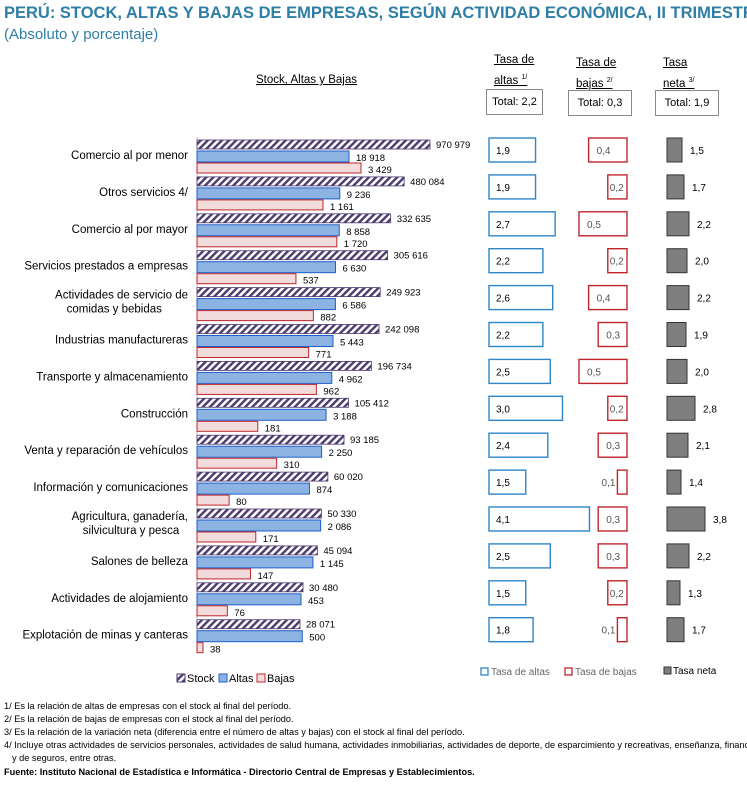 The height and width of the screenshot is (791, 747). I want to click on legend-stock: Stock, so click(201, 679).